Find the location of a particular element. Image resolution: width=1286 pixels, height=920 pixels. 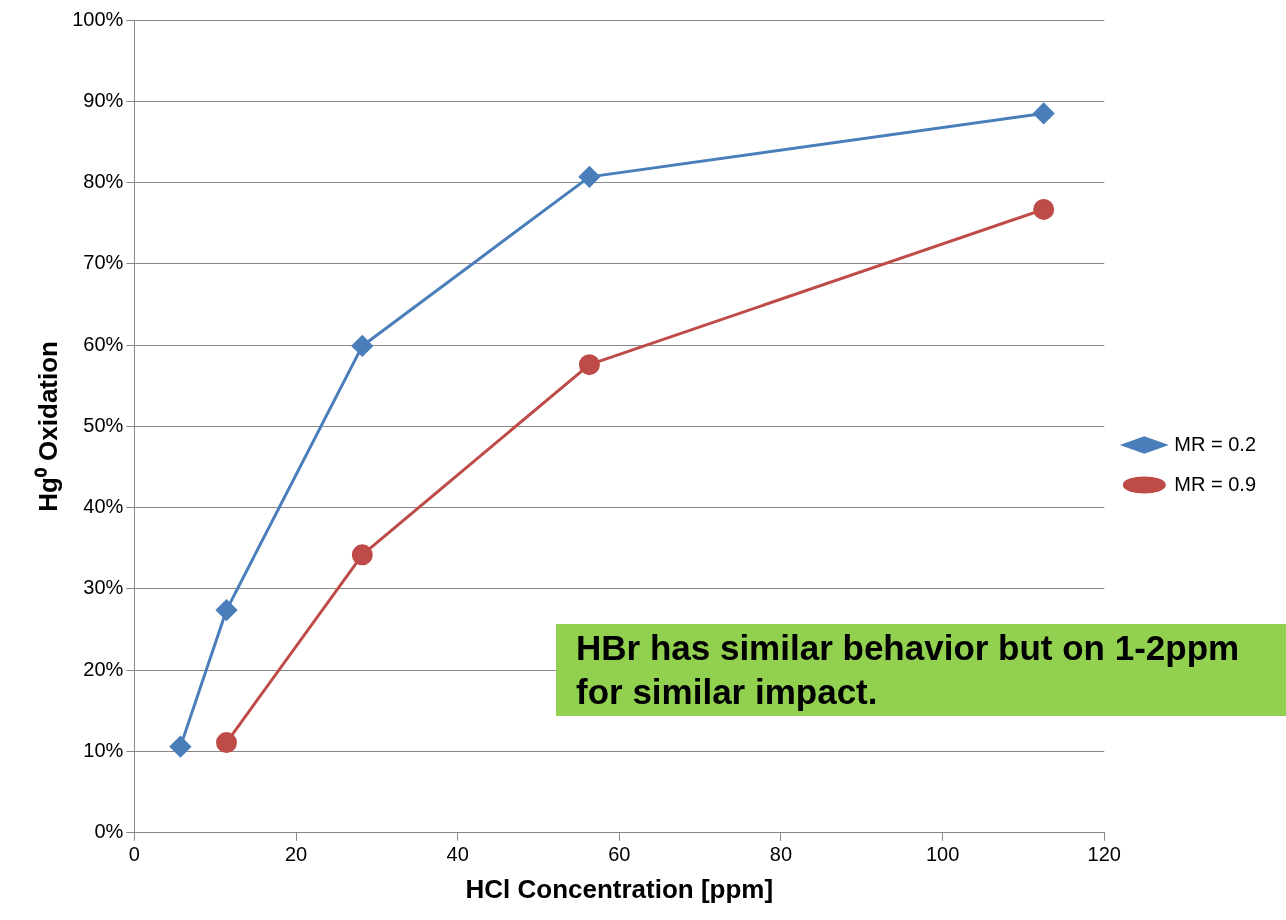

x-tick-label: 100 is located at coordinates (942, 854).